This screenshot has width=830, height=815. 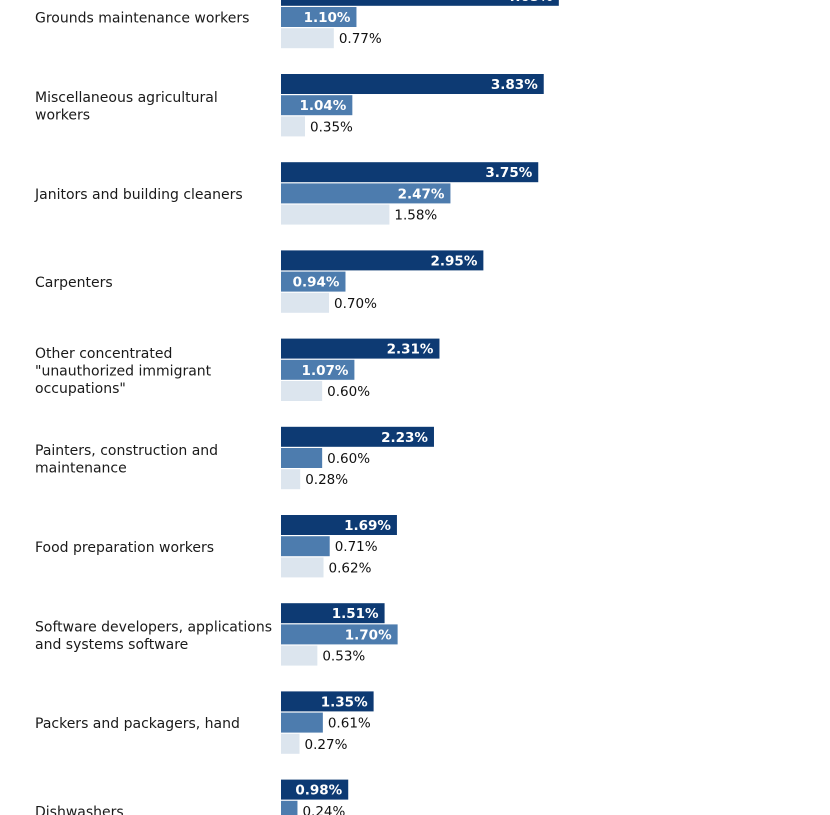 What do you see at coordinates (508, 173) in the screenshot?
I see `data-label: 3.75%` at bounding box center [508, 173].